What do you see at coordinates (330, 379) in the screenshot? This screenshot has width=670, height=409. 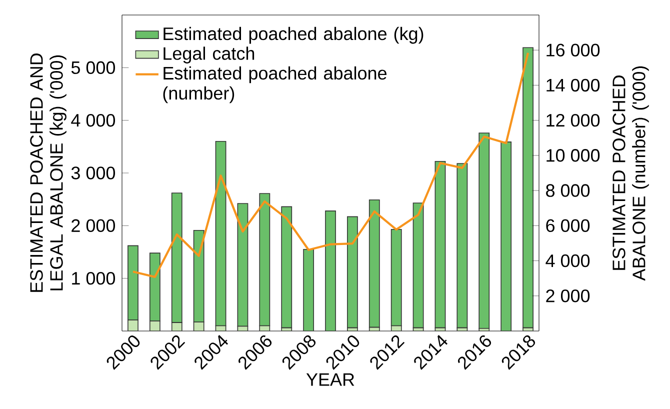 I see `x-axis-title: YEAR` at bounding box center [330, 379].